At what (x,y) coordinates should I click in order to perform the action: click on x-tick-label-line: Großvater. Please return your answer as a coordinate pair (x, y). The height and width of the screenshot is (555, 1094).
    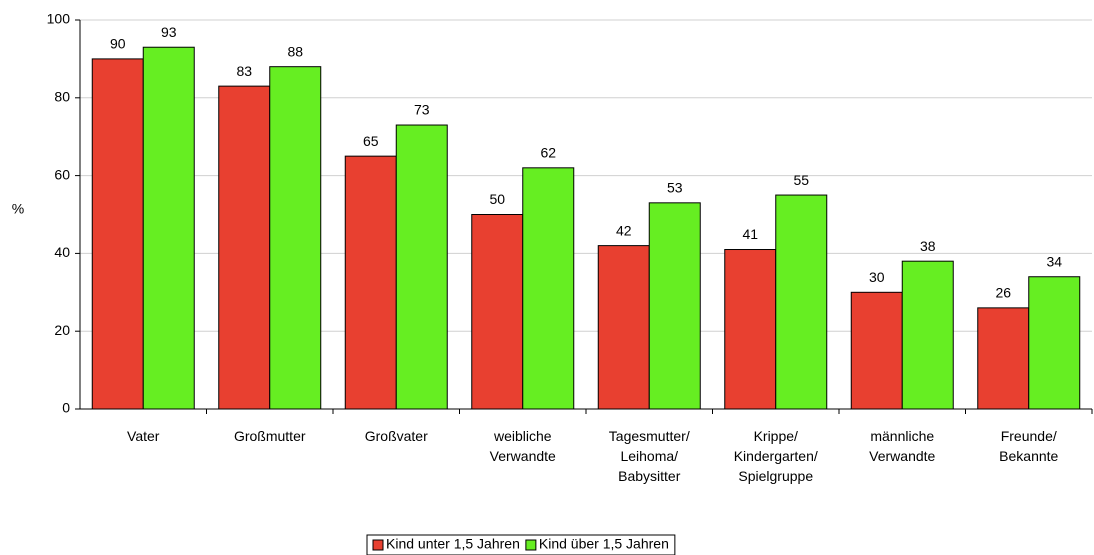
    Looking at the image, I should click on (396, 436).